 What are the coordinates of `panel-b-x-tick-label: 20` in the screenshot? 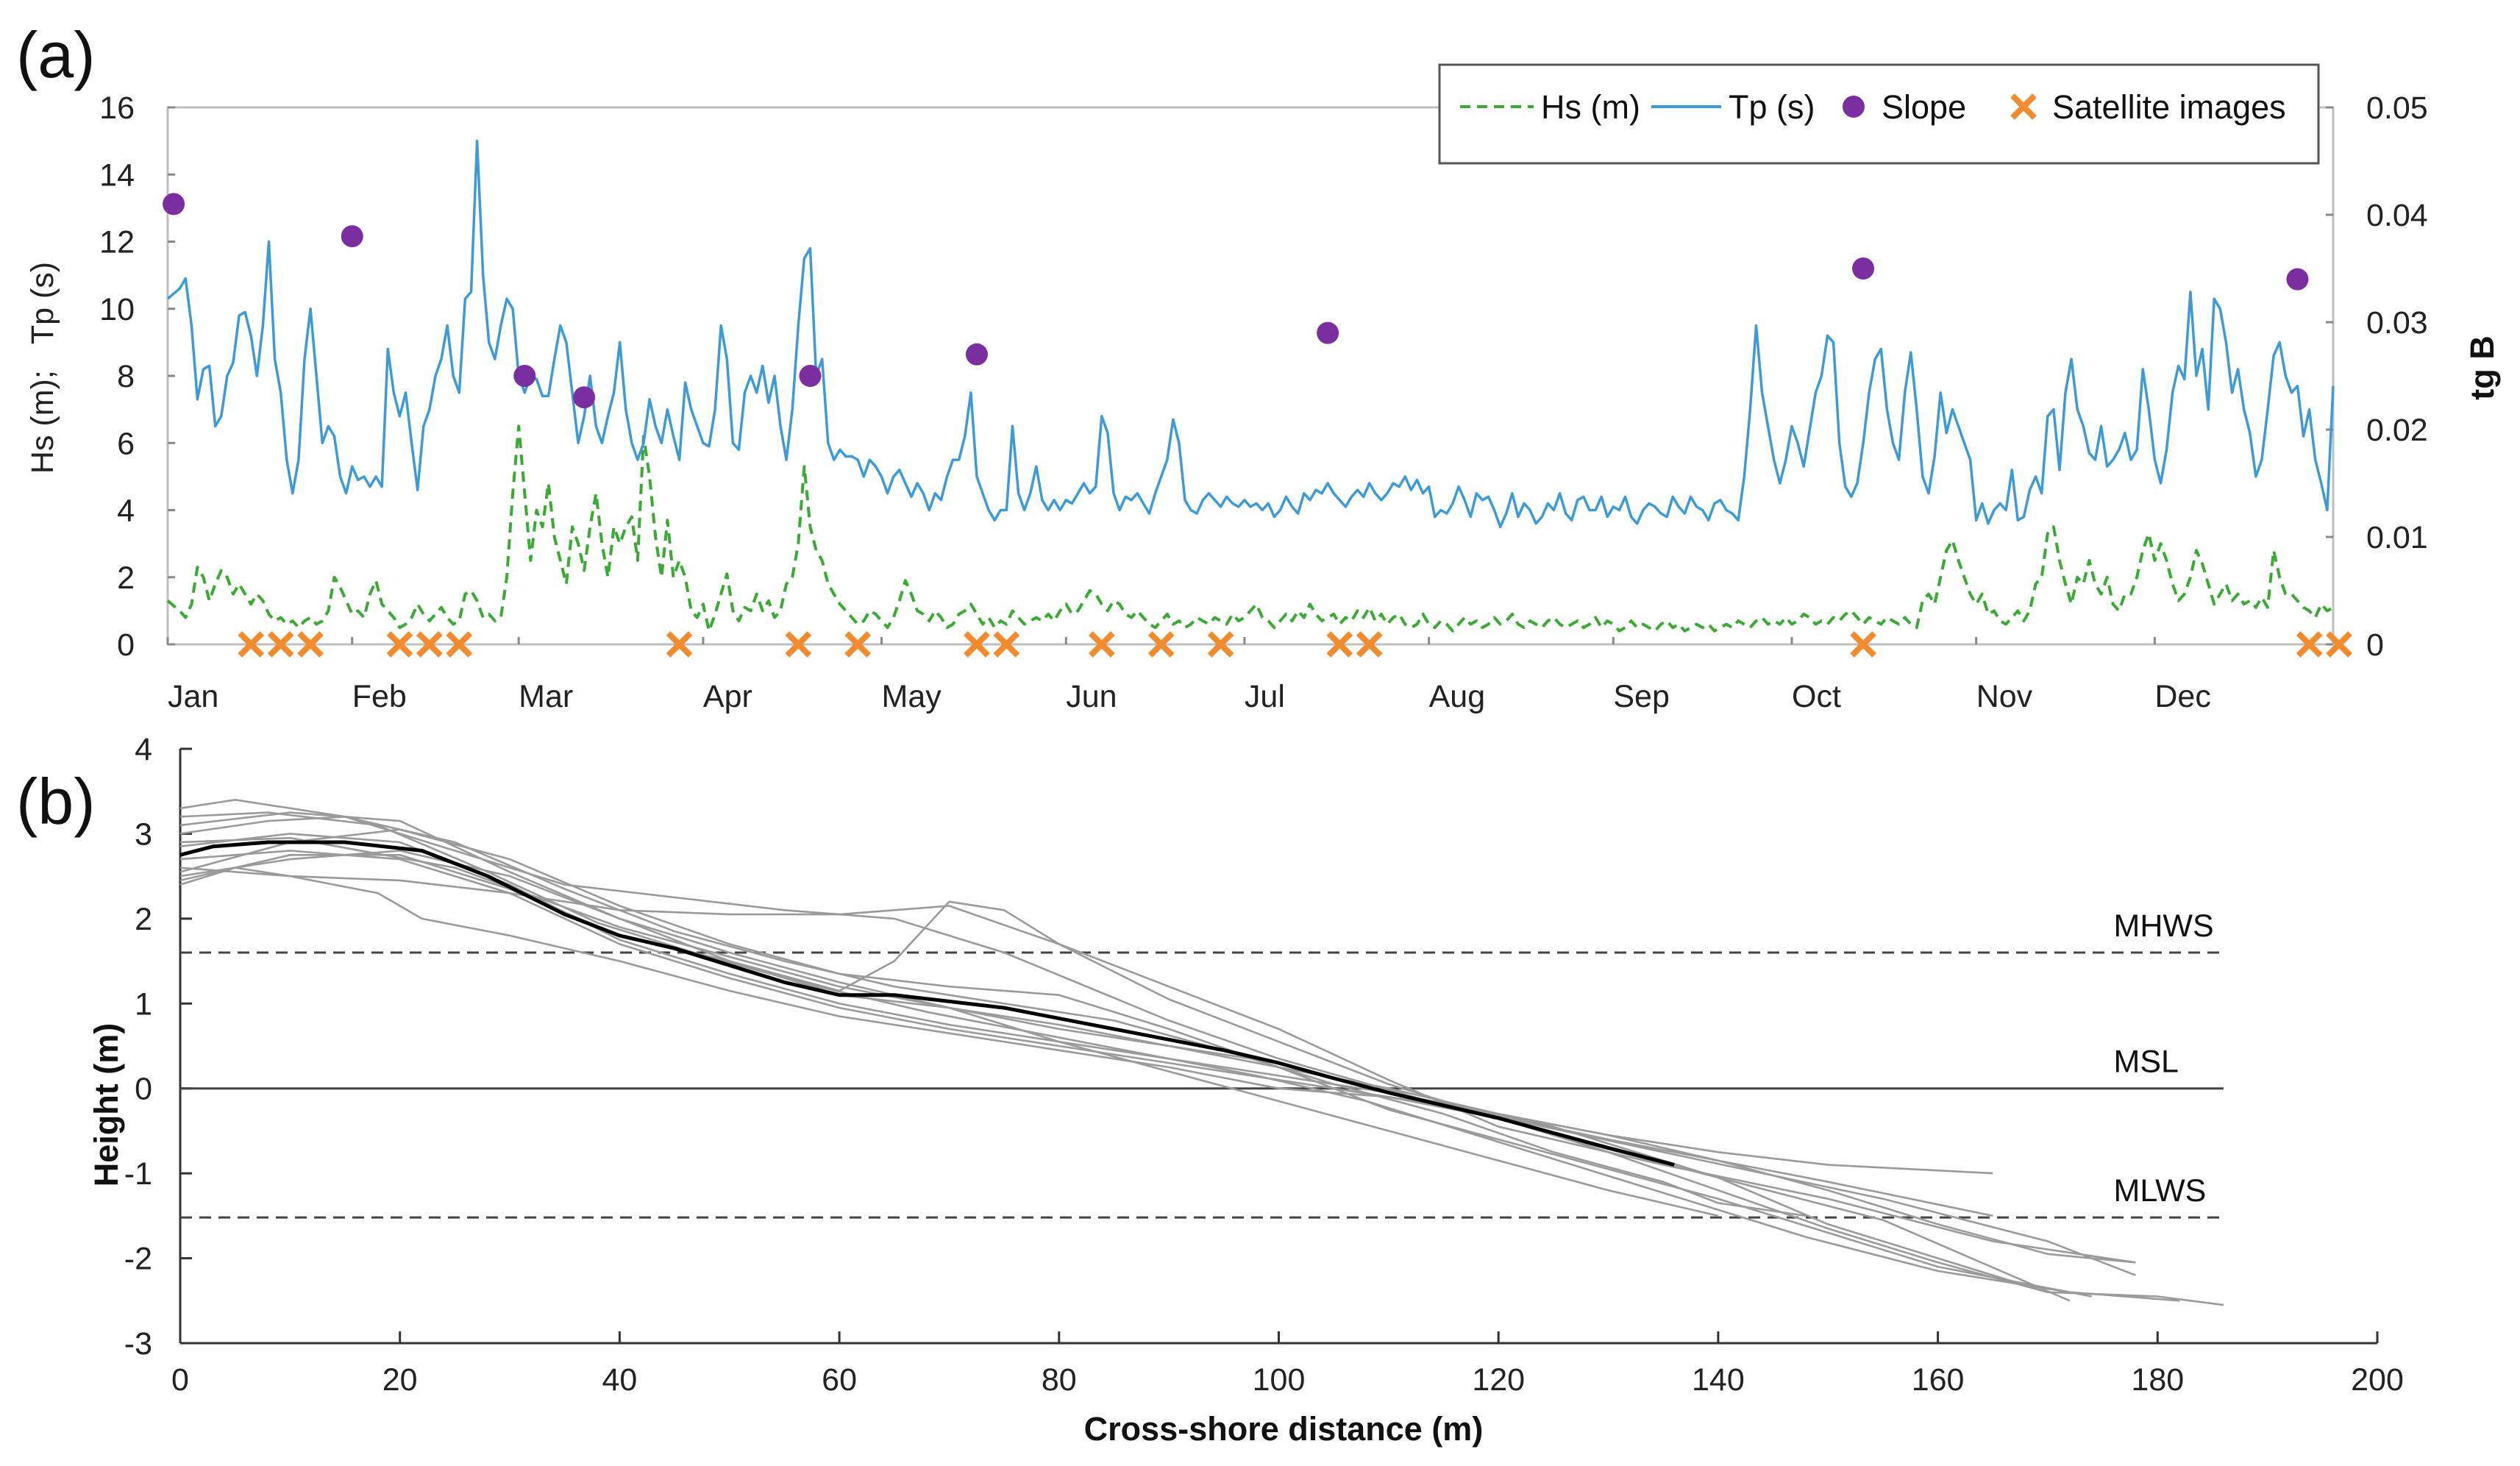 It's located at (400, 1380).